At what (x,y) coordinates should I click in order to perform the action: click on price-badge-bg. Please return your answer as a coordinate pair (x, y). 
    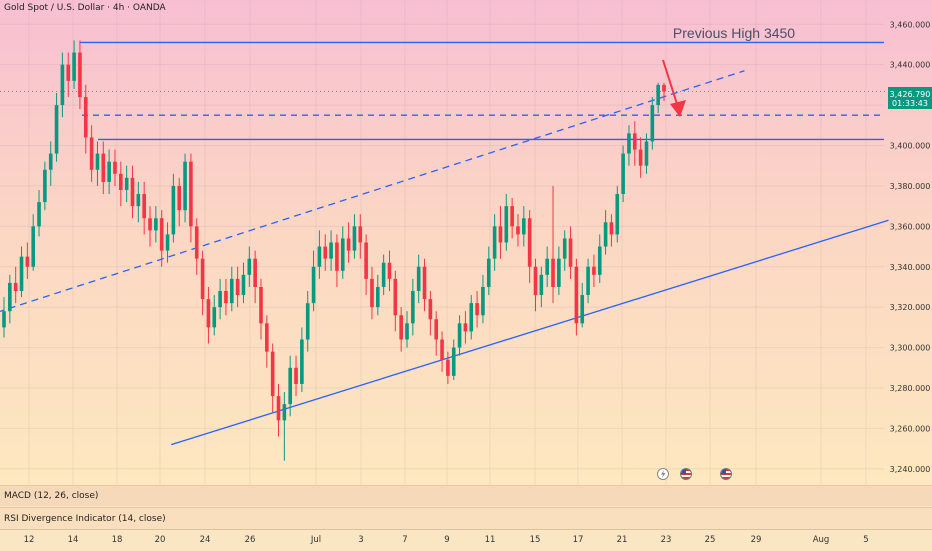
    Looking at the image, I should click on (910, 98).